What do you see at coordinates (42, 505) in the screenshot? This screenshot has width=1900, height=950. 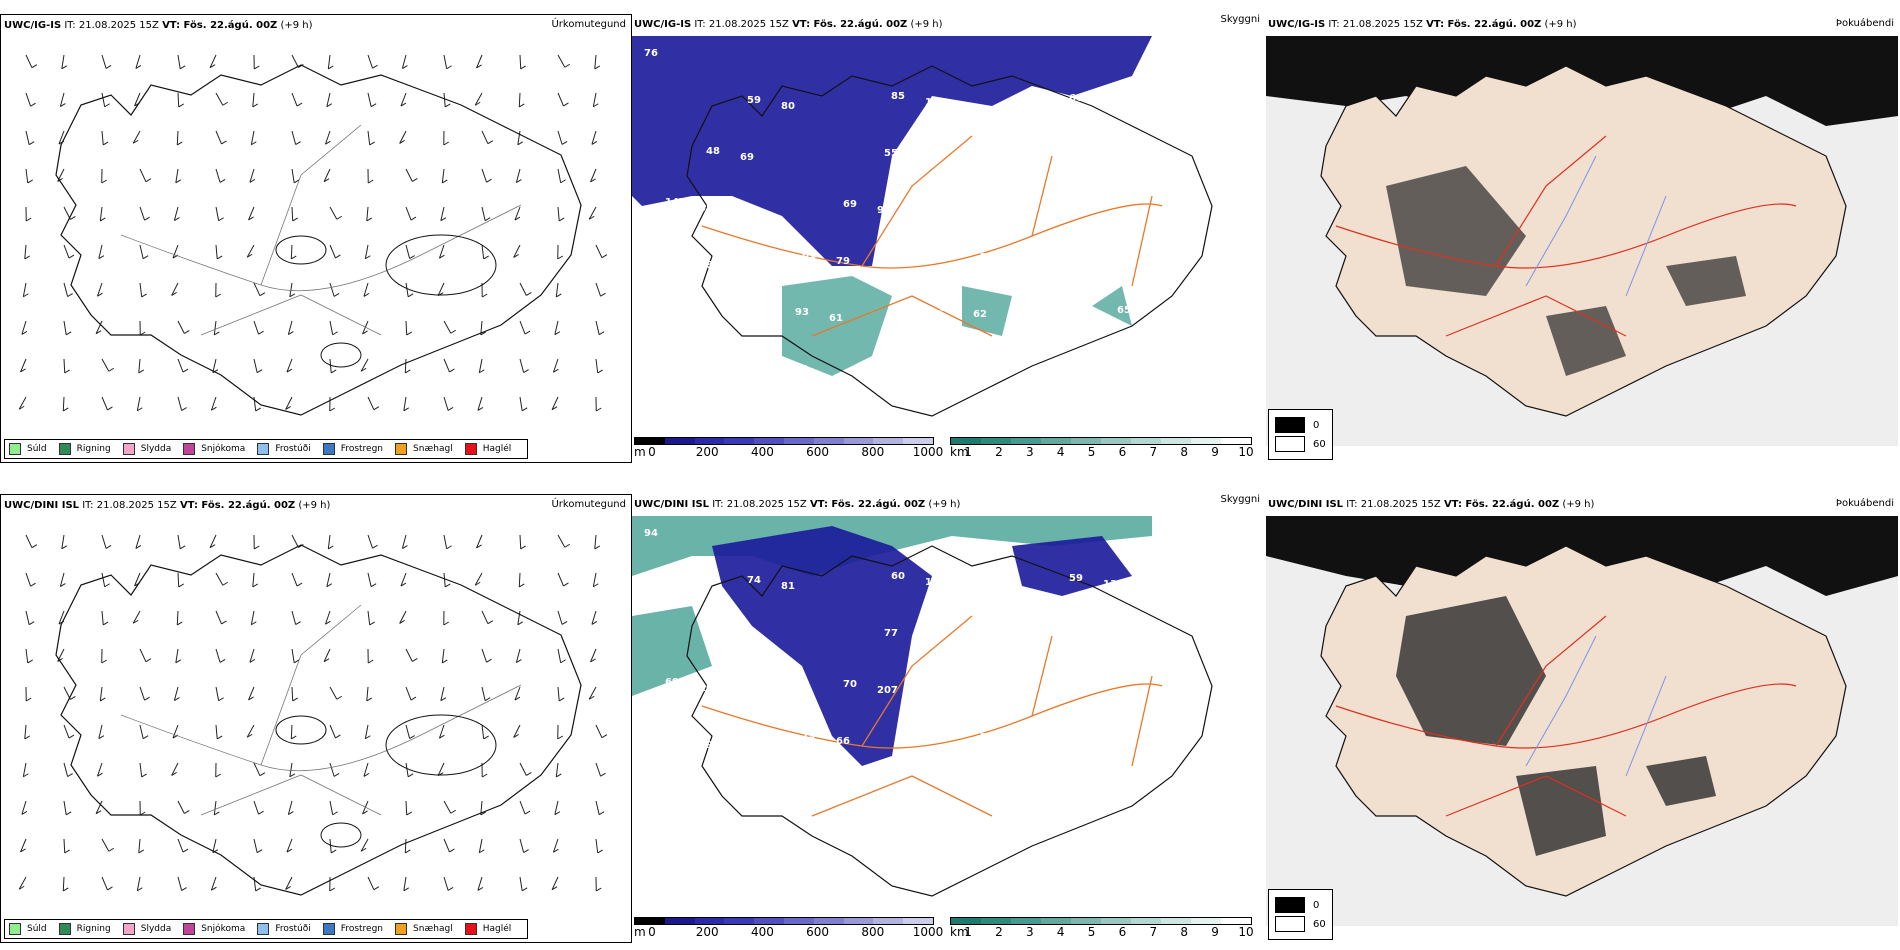 I see `model-name: UWC/DINI ISL` at bounding box center [42, 505].